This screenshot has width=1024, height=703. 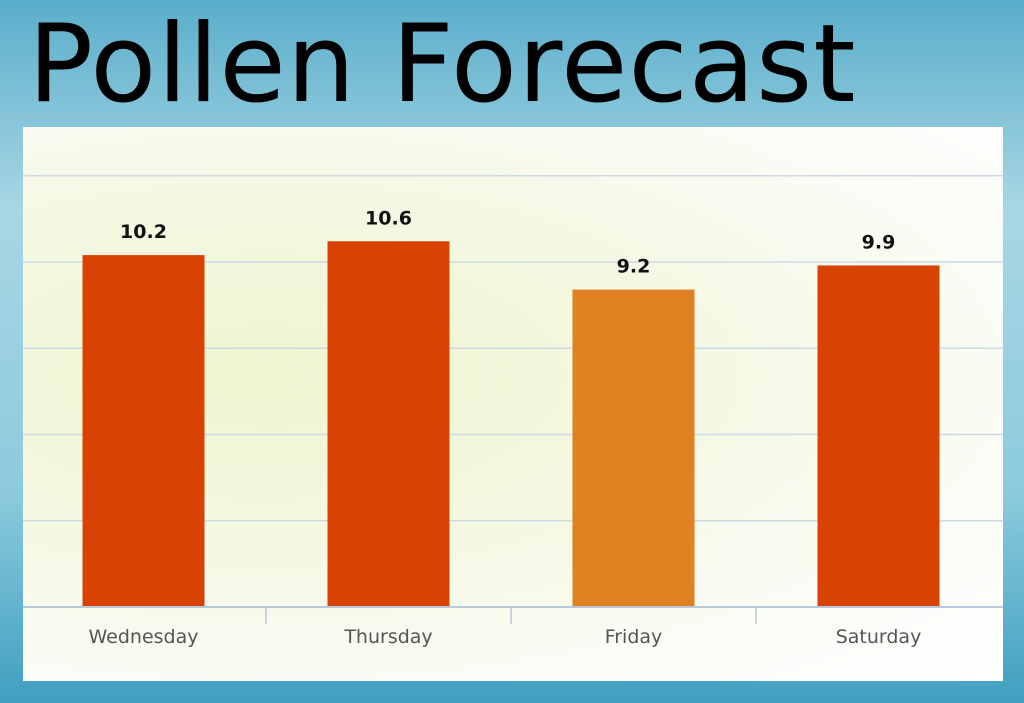 What do you see at coordinates (634, 267) in the screenshot?
I see `data-label: 9.2` at bounding box center [634, 267].